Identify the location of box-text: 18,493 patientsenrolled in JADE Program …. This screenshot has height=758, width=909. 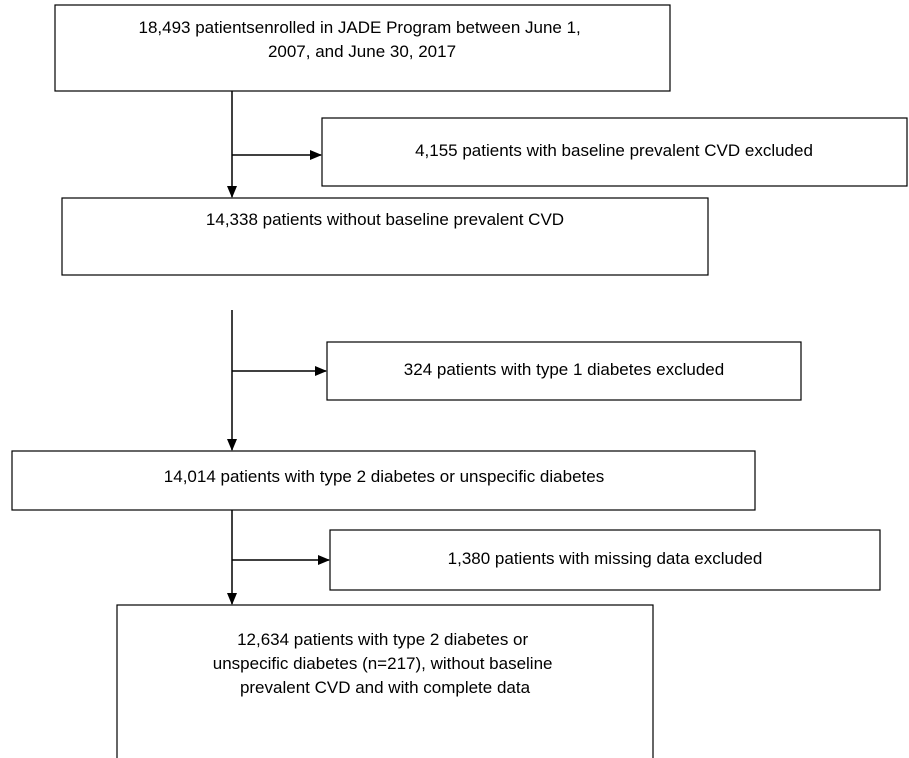
(361, 39).